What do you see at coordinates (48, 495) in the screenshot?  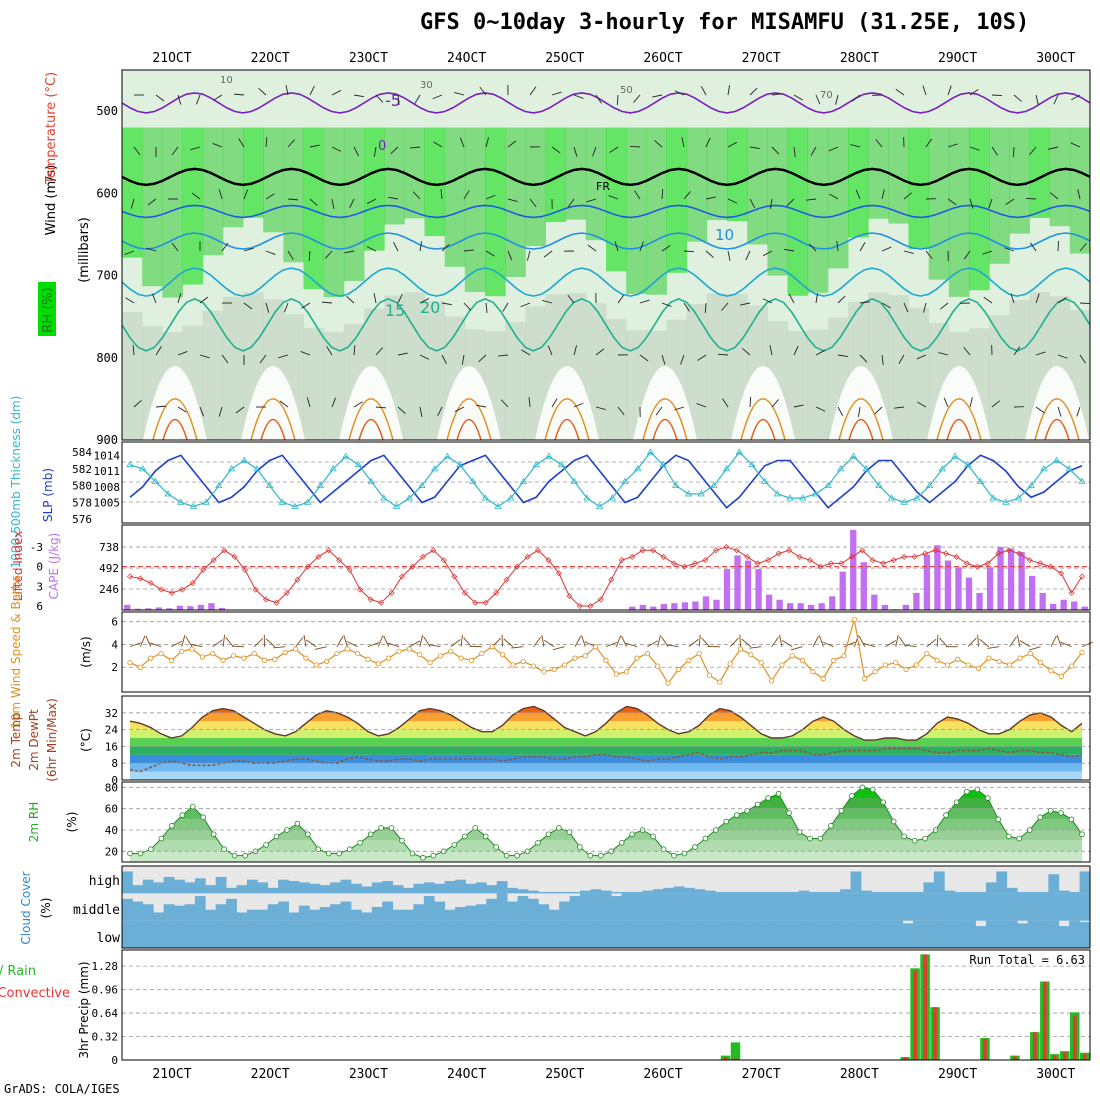 I see `slp-axis-label: SLP (mb)` at bounding box center [48, 495].